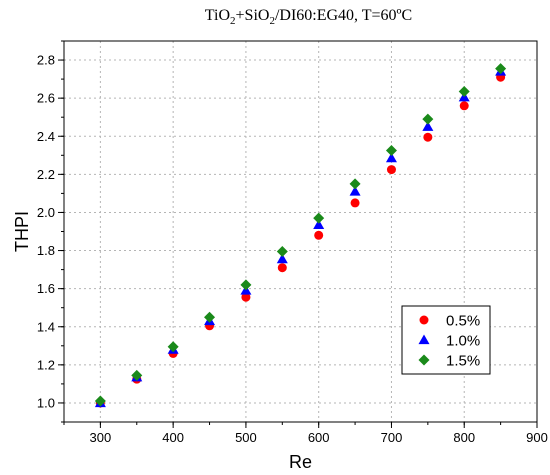  I want to click on y-tick-label: 2.2, so click(46, 174).